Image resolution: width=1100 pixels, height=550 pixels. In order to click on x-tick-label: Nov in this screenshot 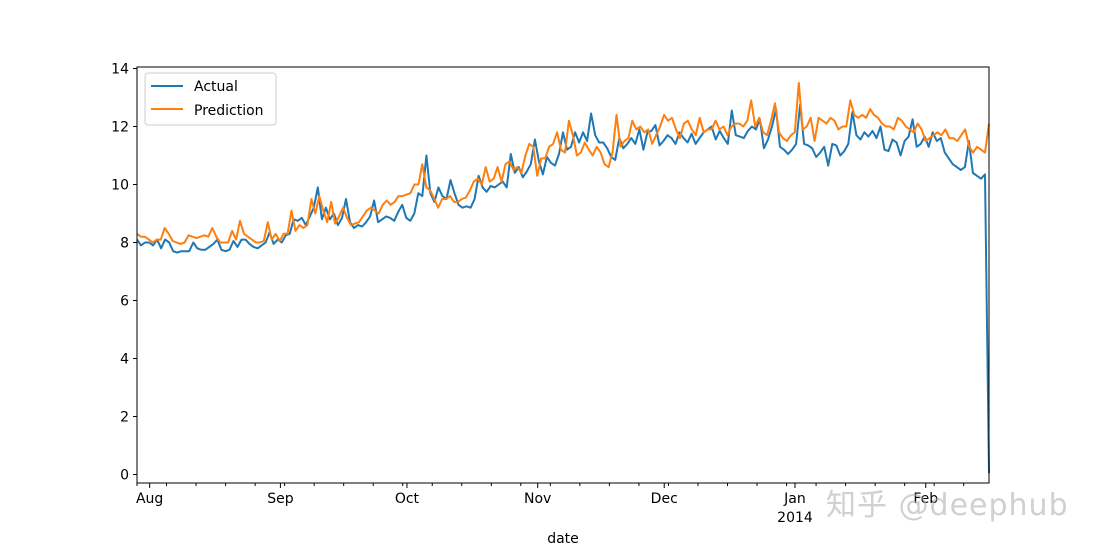, I will do `click(537, 499)`.